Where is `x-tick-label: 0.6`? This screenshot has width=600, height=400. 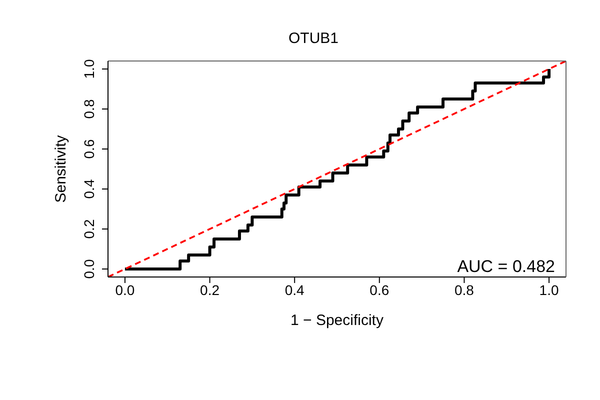 x-tick-label: 0.6 is located at coordinates (380, 290).